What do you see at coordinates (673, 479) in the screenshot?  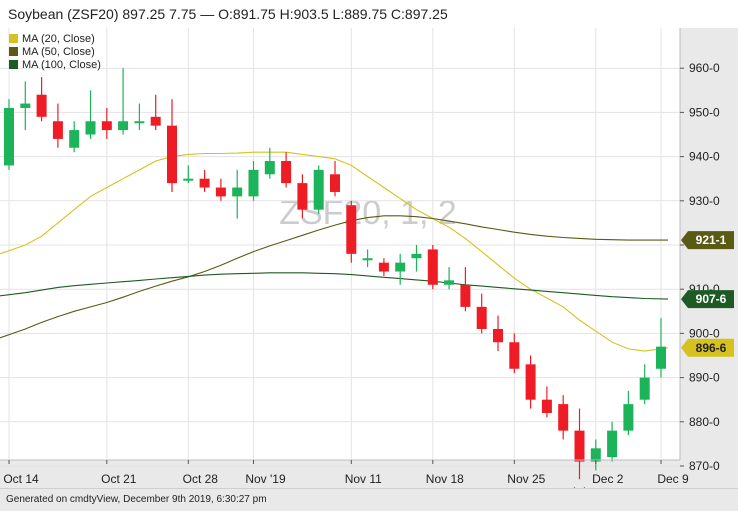 I see `x-tick-label: Dec 9` at bounding box center [673, 479].